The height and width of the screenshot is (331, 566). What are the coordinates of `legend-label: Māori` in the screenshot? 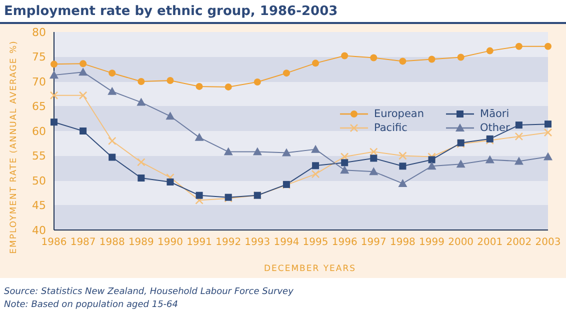 It's located at (495, 114).